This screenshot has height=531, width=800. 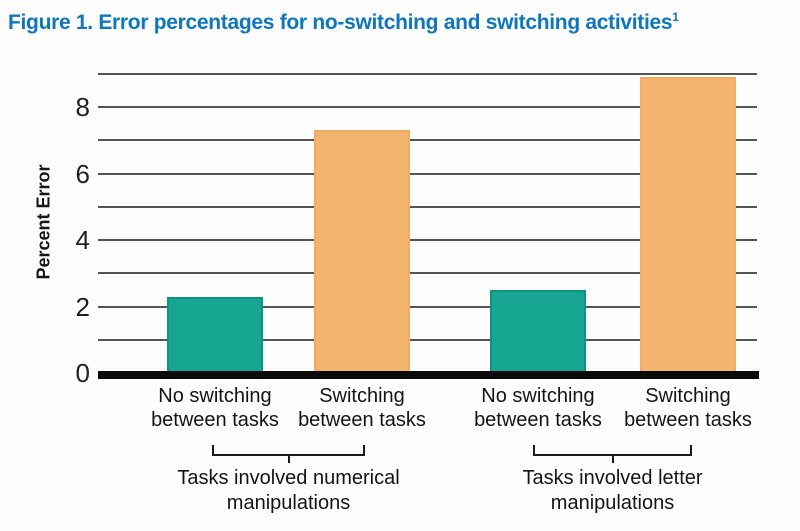 What do you see at coordinates (82, 173) in the screenshot?
I see `y-tick-label-6: 6` at bounding box center [82, 173].